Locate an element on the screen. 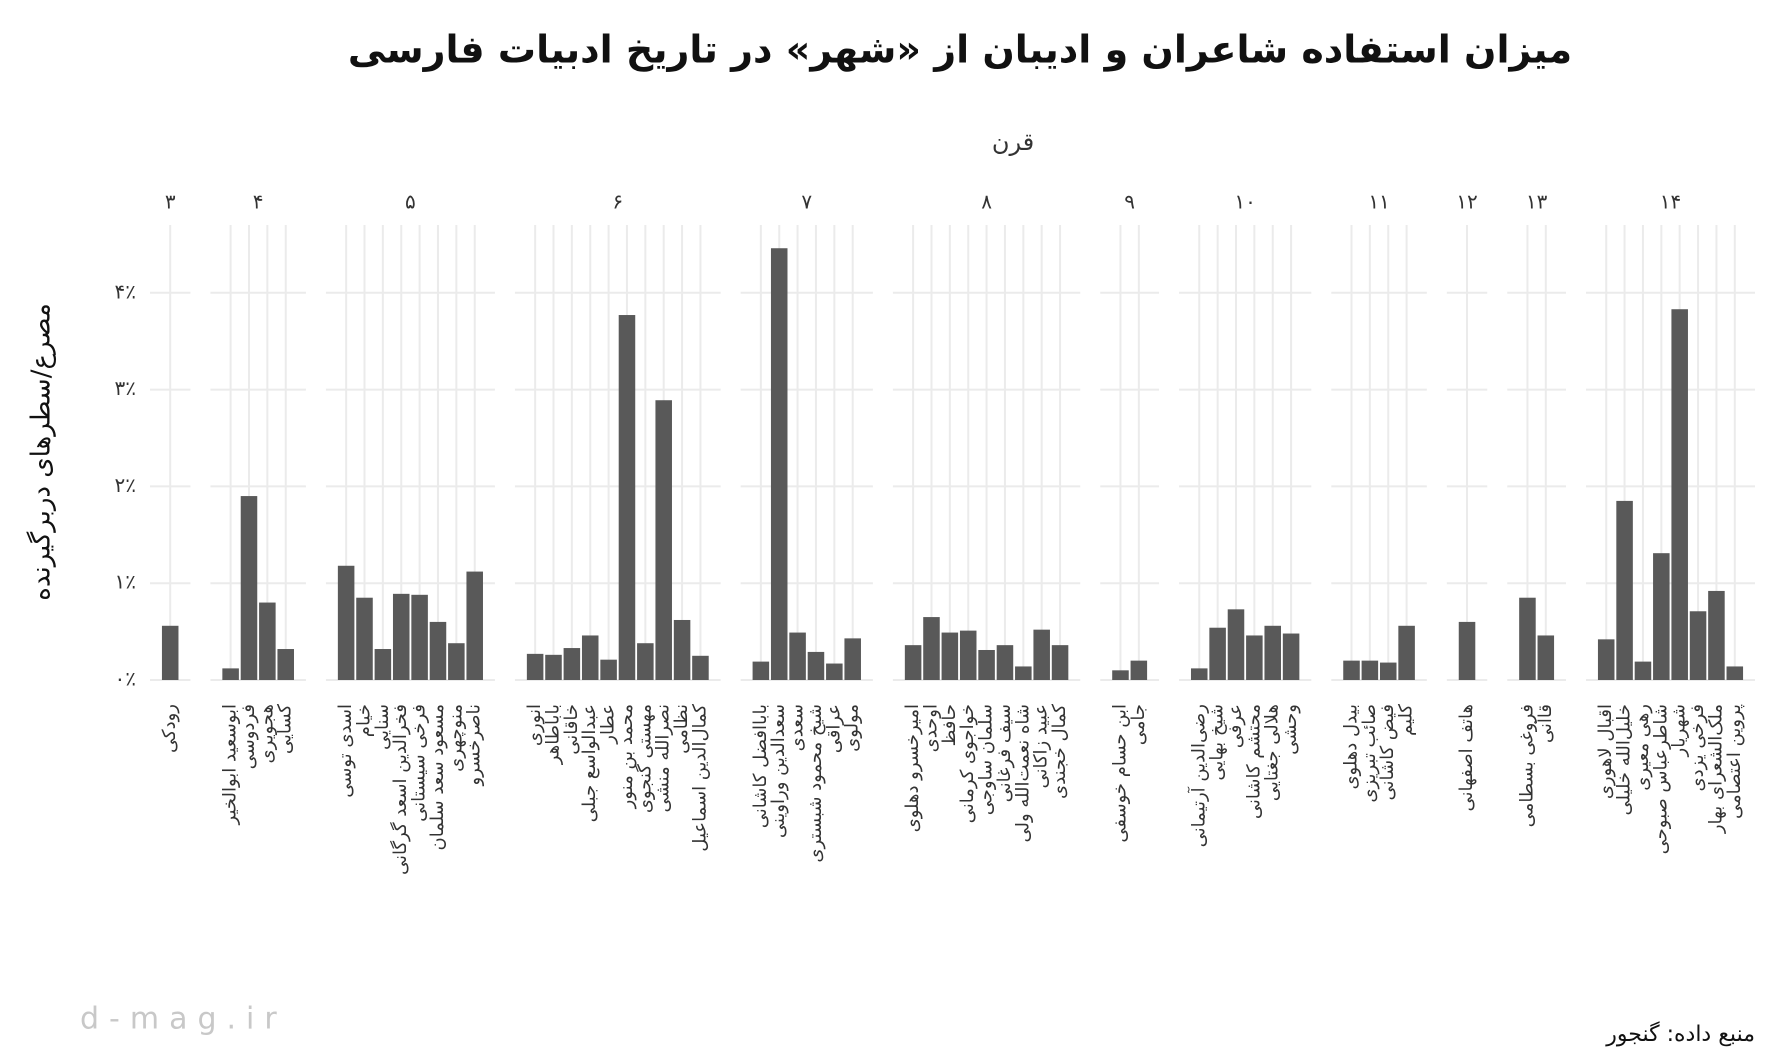  x-tick-label: کلیم is located at coordinates (1406, 720).